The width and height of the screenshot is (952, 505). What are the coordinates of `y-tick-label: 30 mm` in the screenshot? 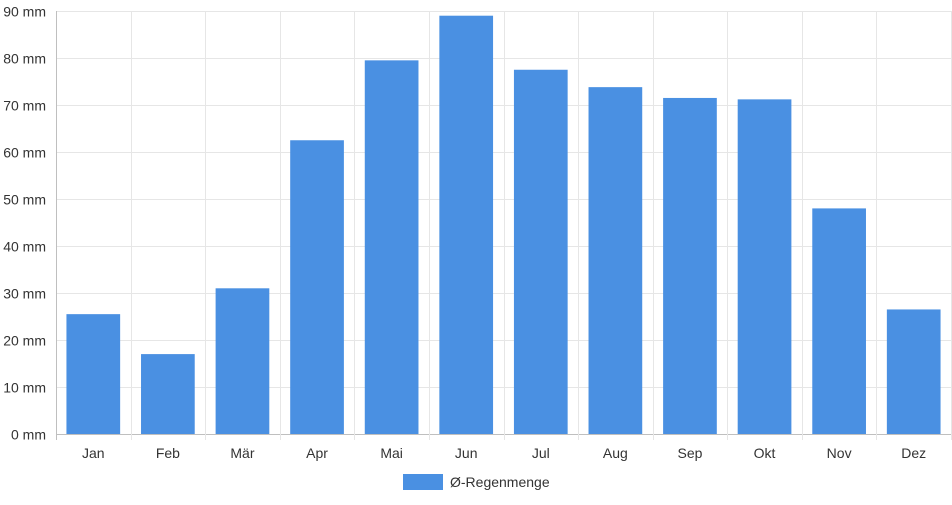 It's located at (24, 294).